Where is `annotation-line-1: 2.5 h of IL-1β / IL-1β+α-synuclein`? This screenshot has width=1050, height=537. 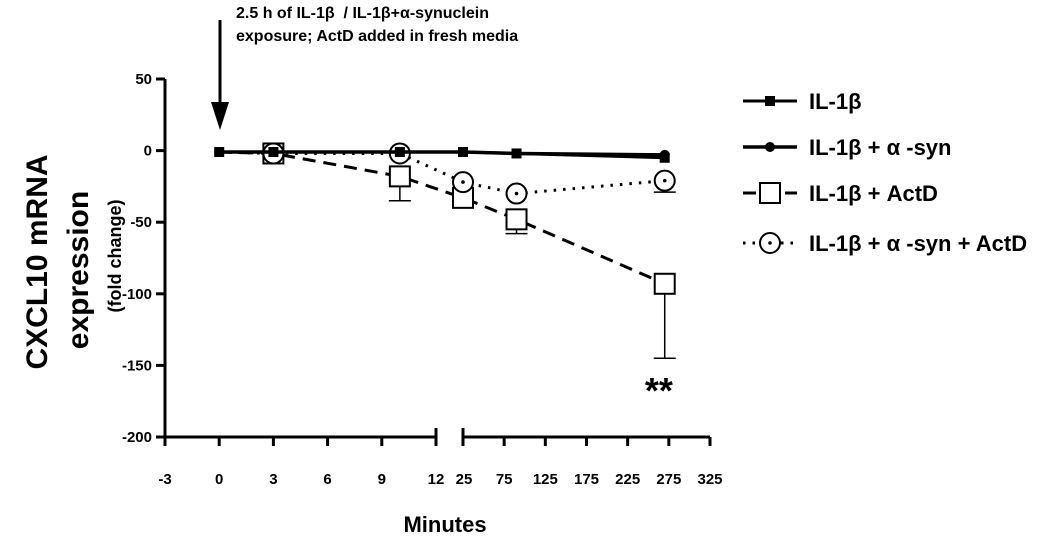
annotation-line-1: 2.5 h of IL-1β / IL-1β+α-synuclein is located at coordinates (362, 13).